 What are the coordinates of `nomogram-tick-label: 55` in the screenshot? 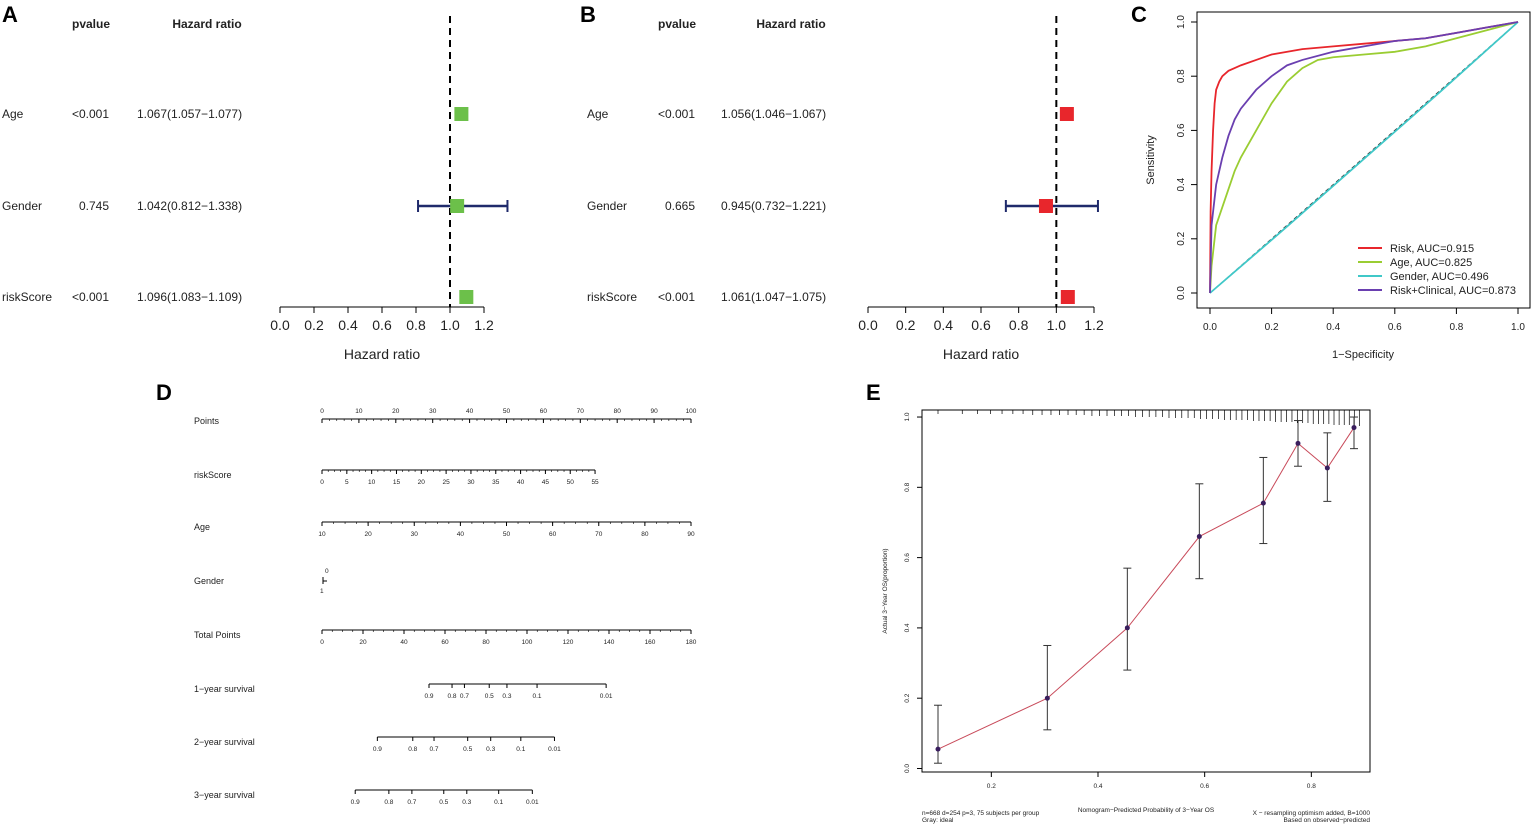 It's located at (595, 482).